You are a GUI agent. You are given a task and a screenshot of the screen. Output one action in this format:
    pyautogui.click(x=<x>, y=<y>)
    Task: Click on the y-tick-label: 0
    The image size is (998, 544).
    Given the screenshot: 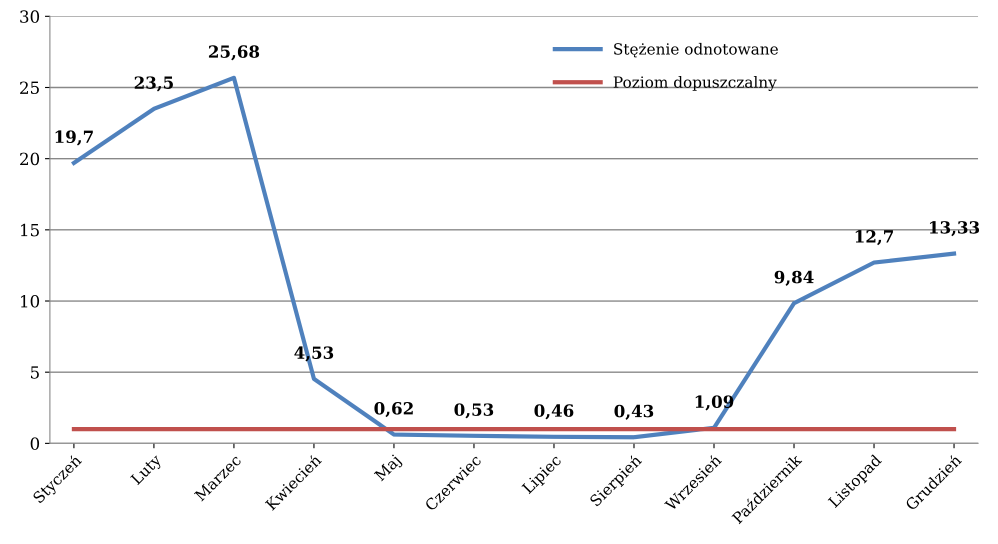 What is the action you would take?
    pyautogui.click(x=35, y=443)
    